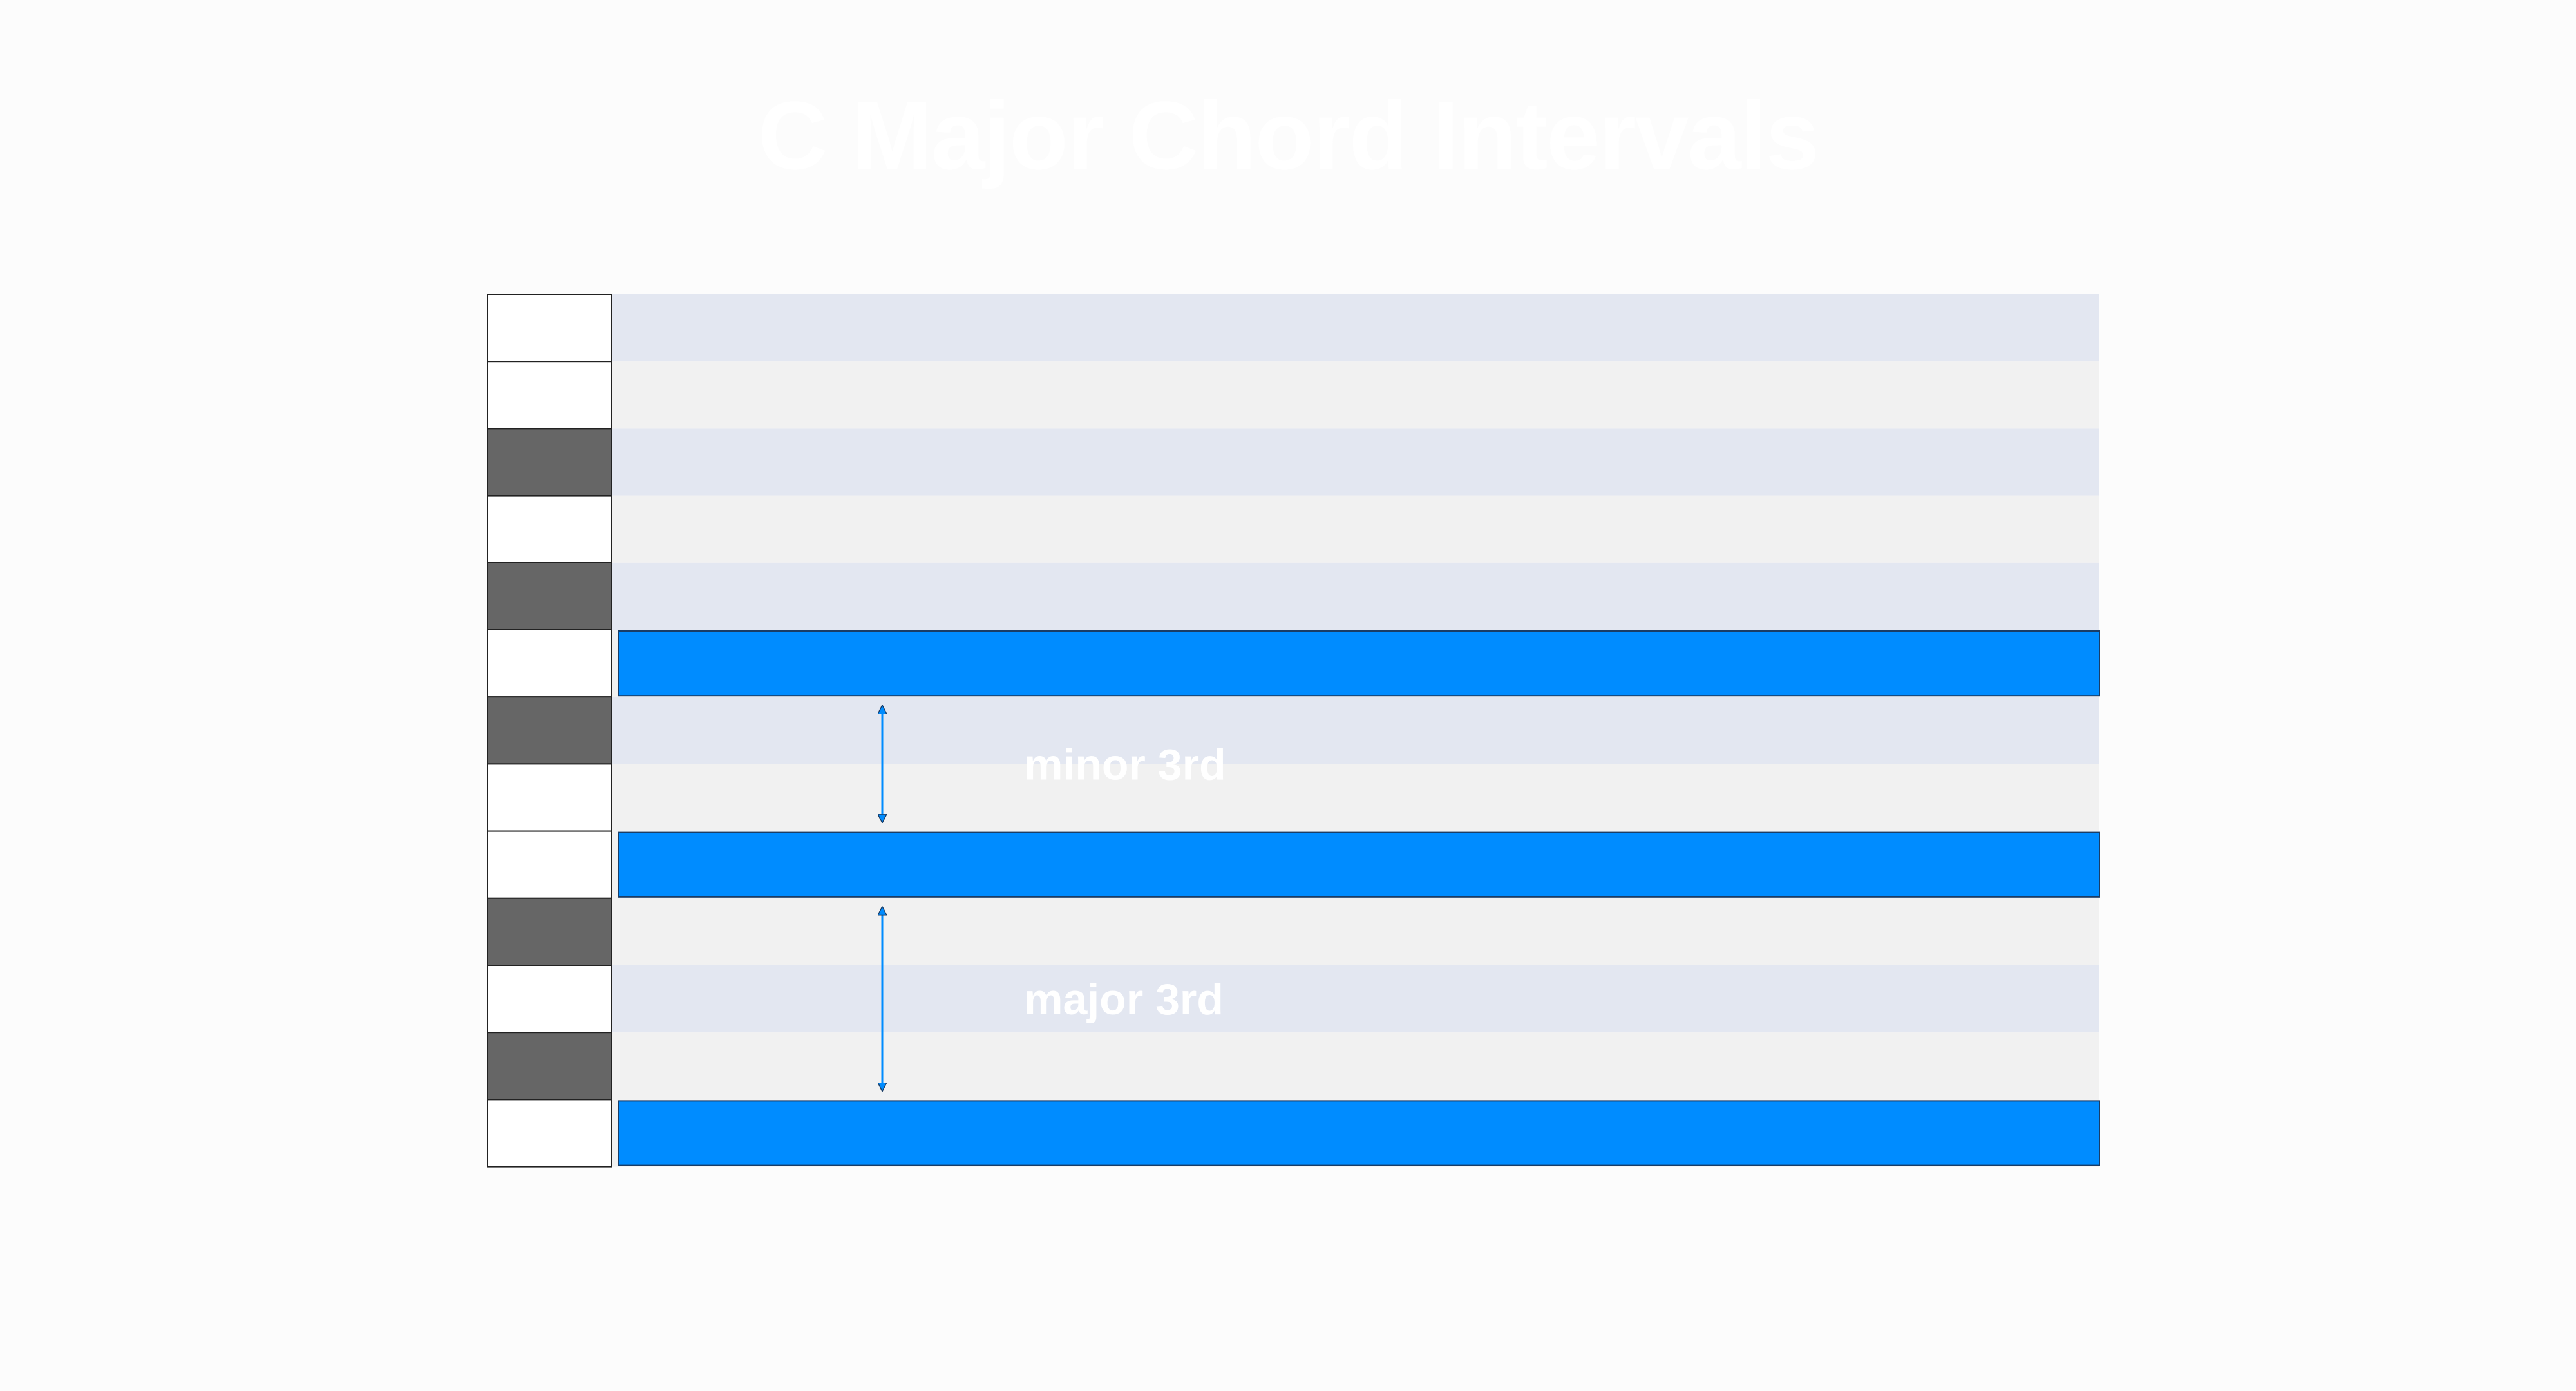 The width and height of the screenshot is (2576, 1391). I want to click on interval-annotations: minor 3rd major 3rd, so click(1054, 898).